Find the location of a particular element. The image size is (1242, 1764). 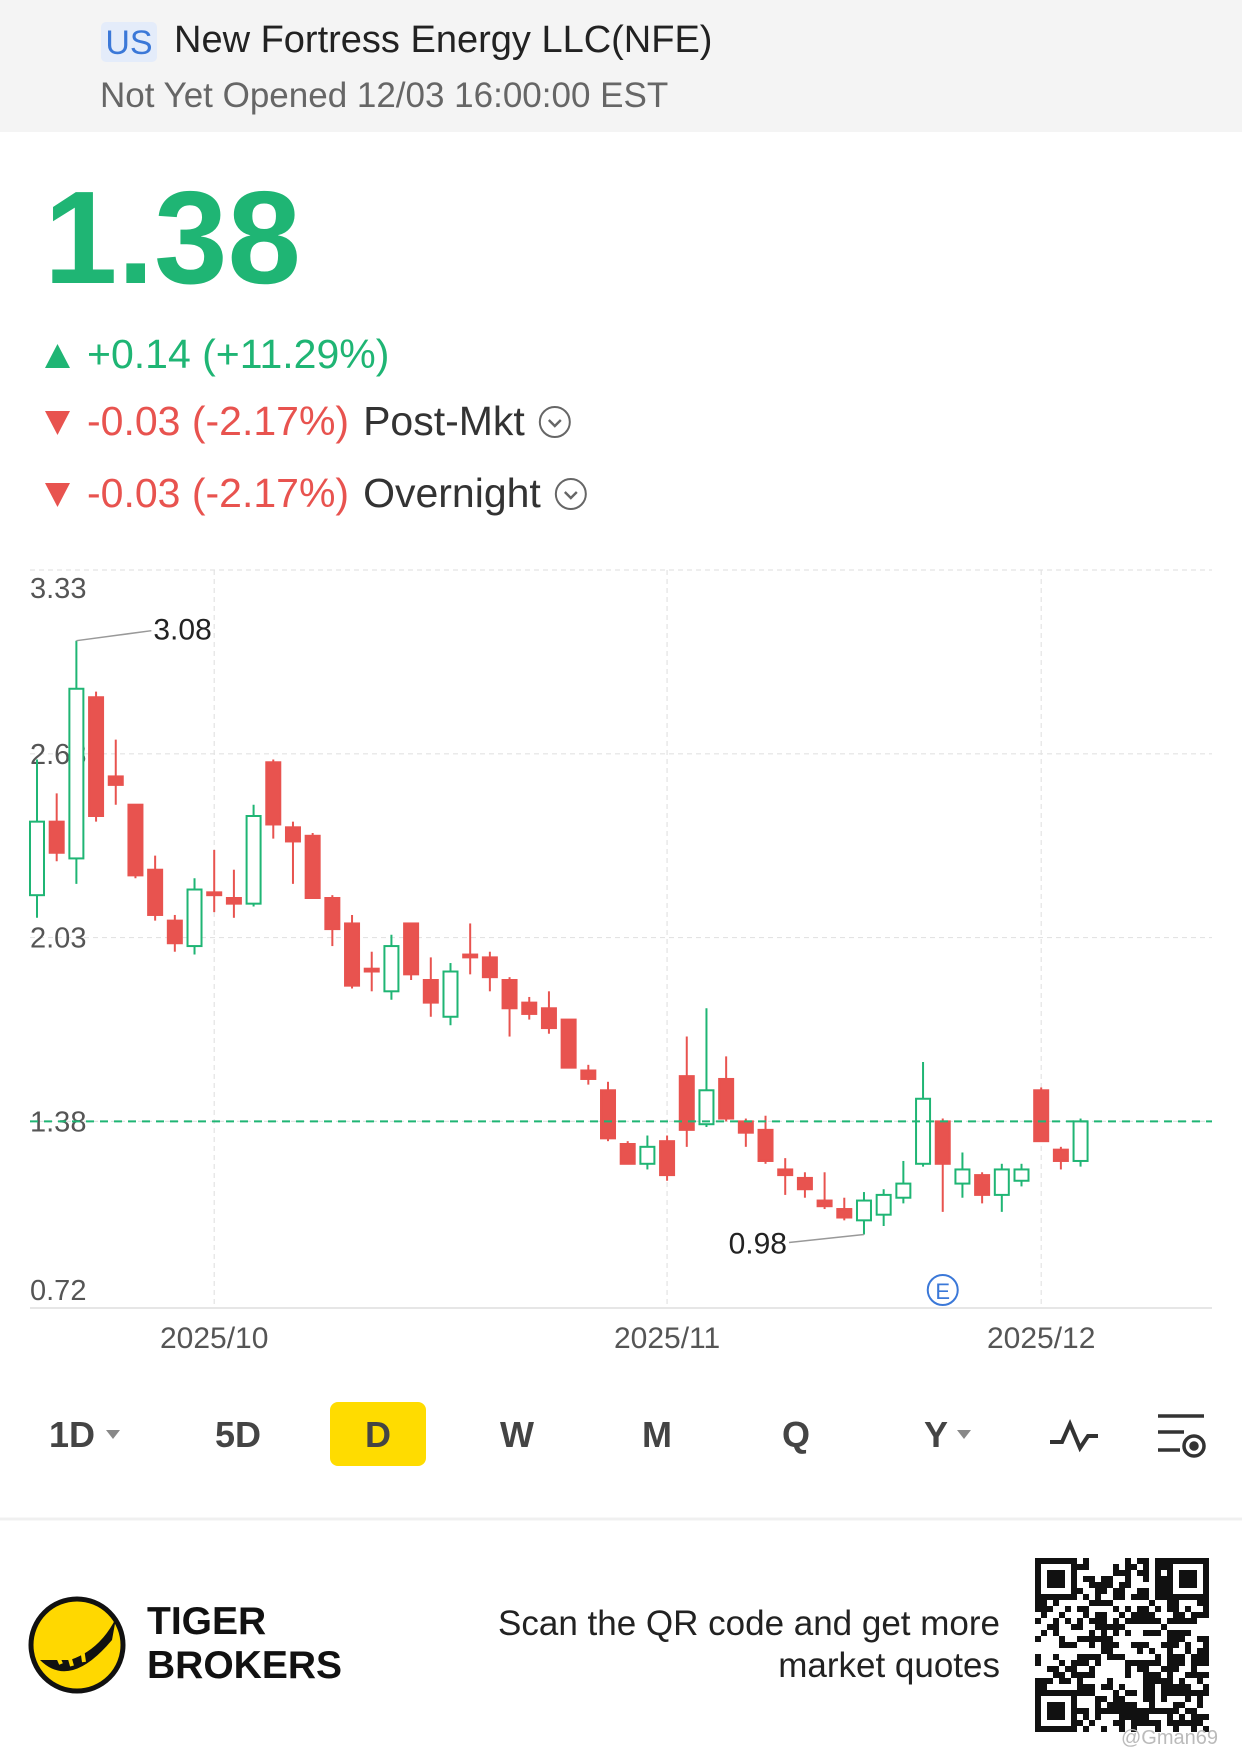

annotation-leader is located at coordinates (114, 635).